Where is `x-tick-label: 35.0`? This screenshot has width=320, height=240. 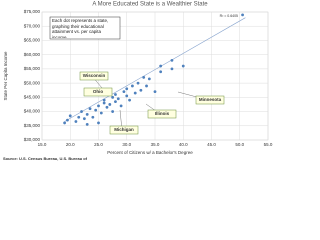 x-tick-label: 35.0 is located at coordinates (155, 144).